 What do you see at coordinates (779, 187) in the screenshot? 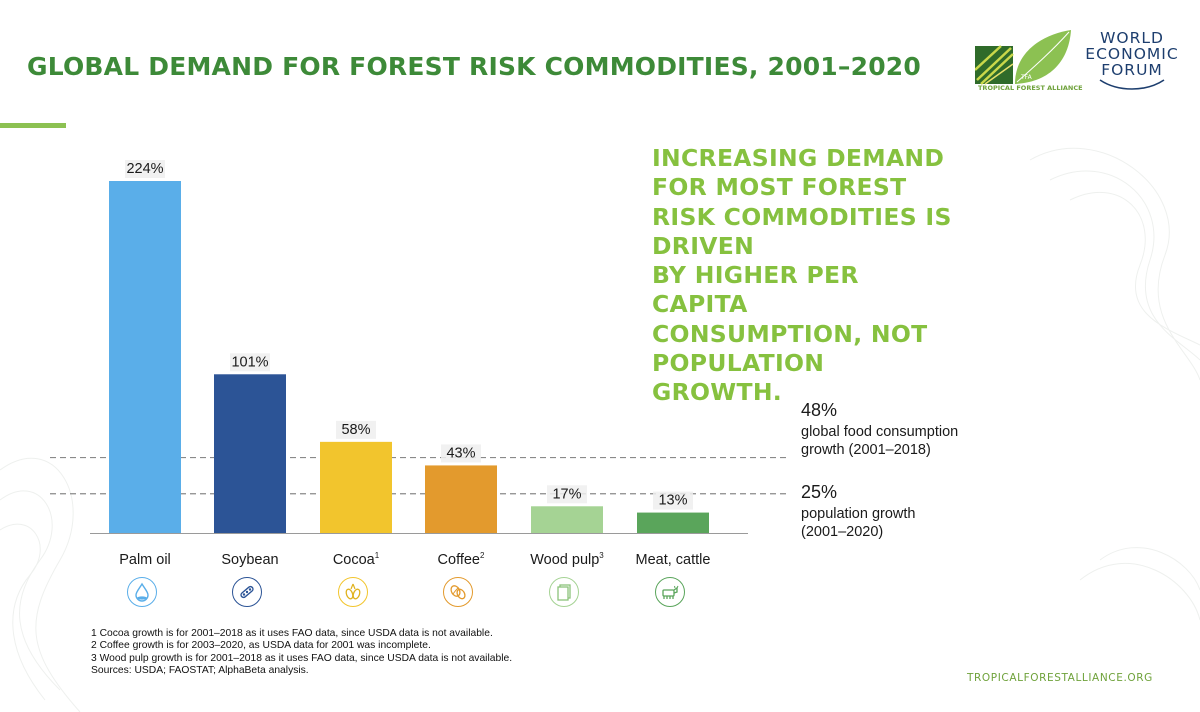
I see `headline-line: FOR MOST FOREST` at bounding box center [779, 187].